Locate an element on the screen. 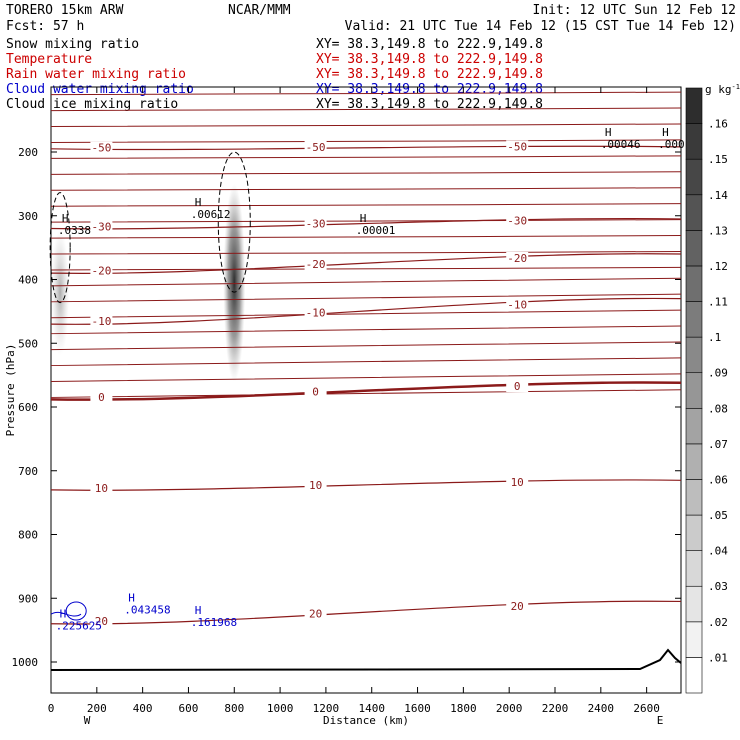  x-tick-label: 2200 is located at coordinates (555, 708).